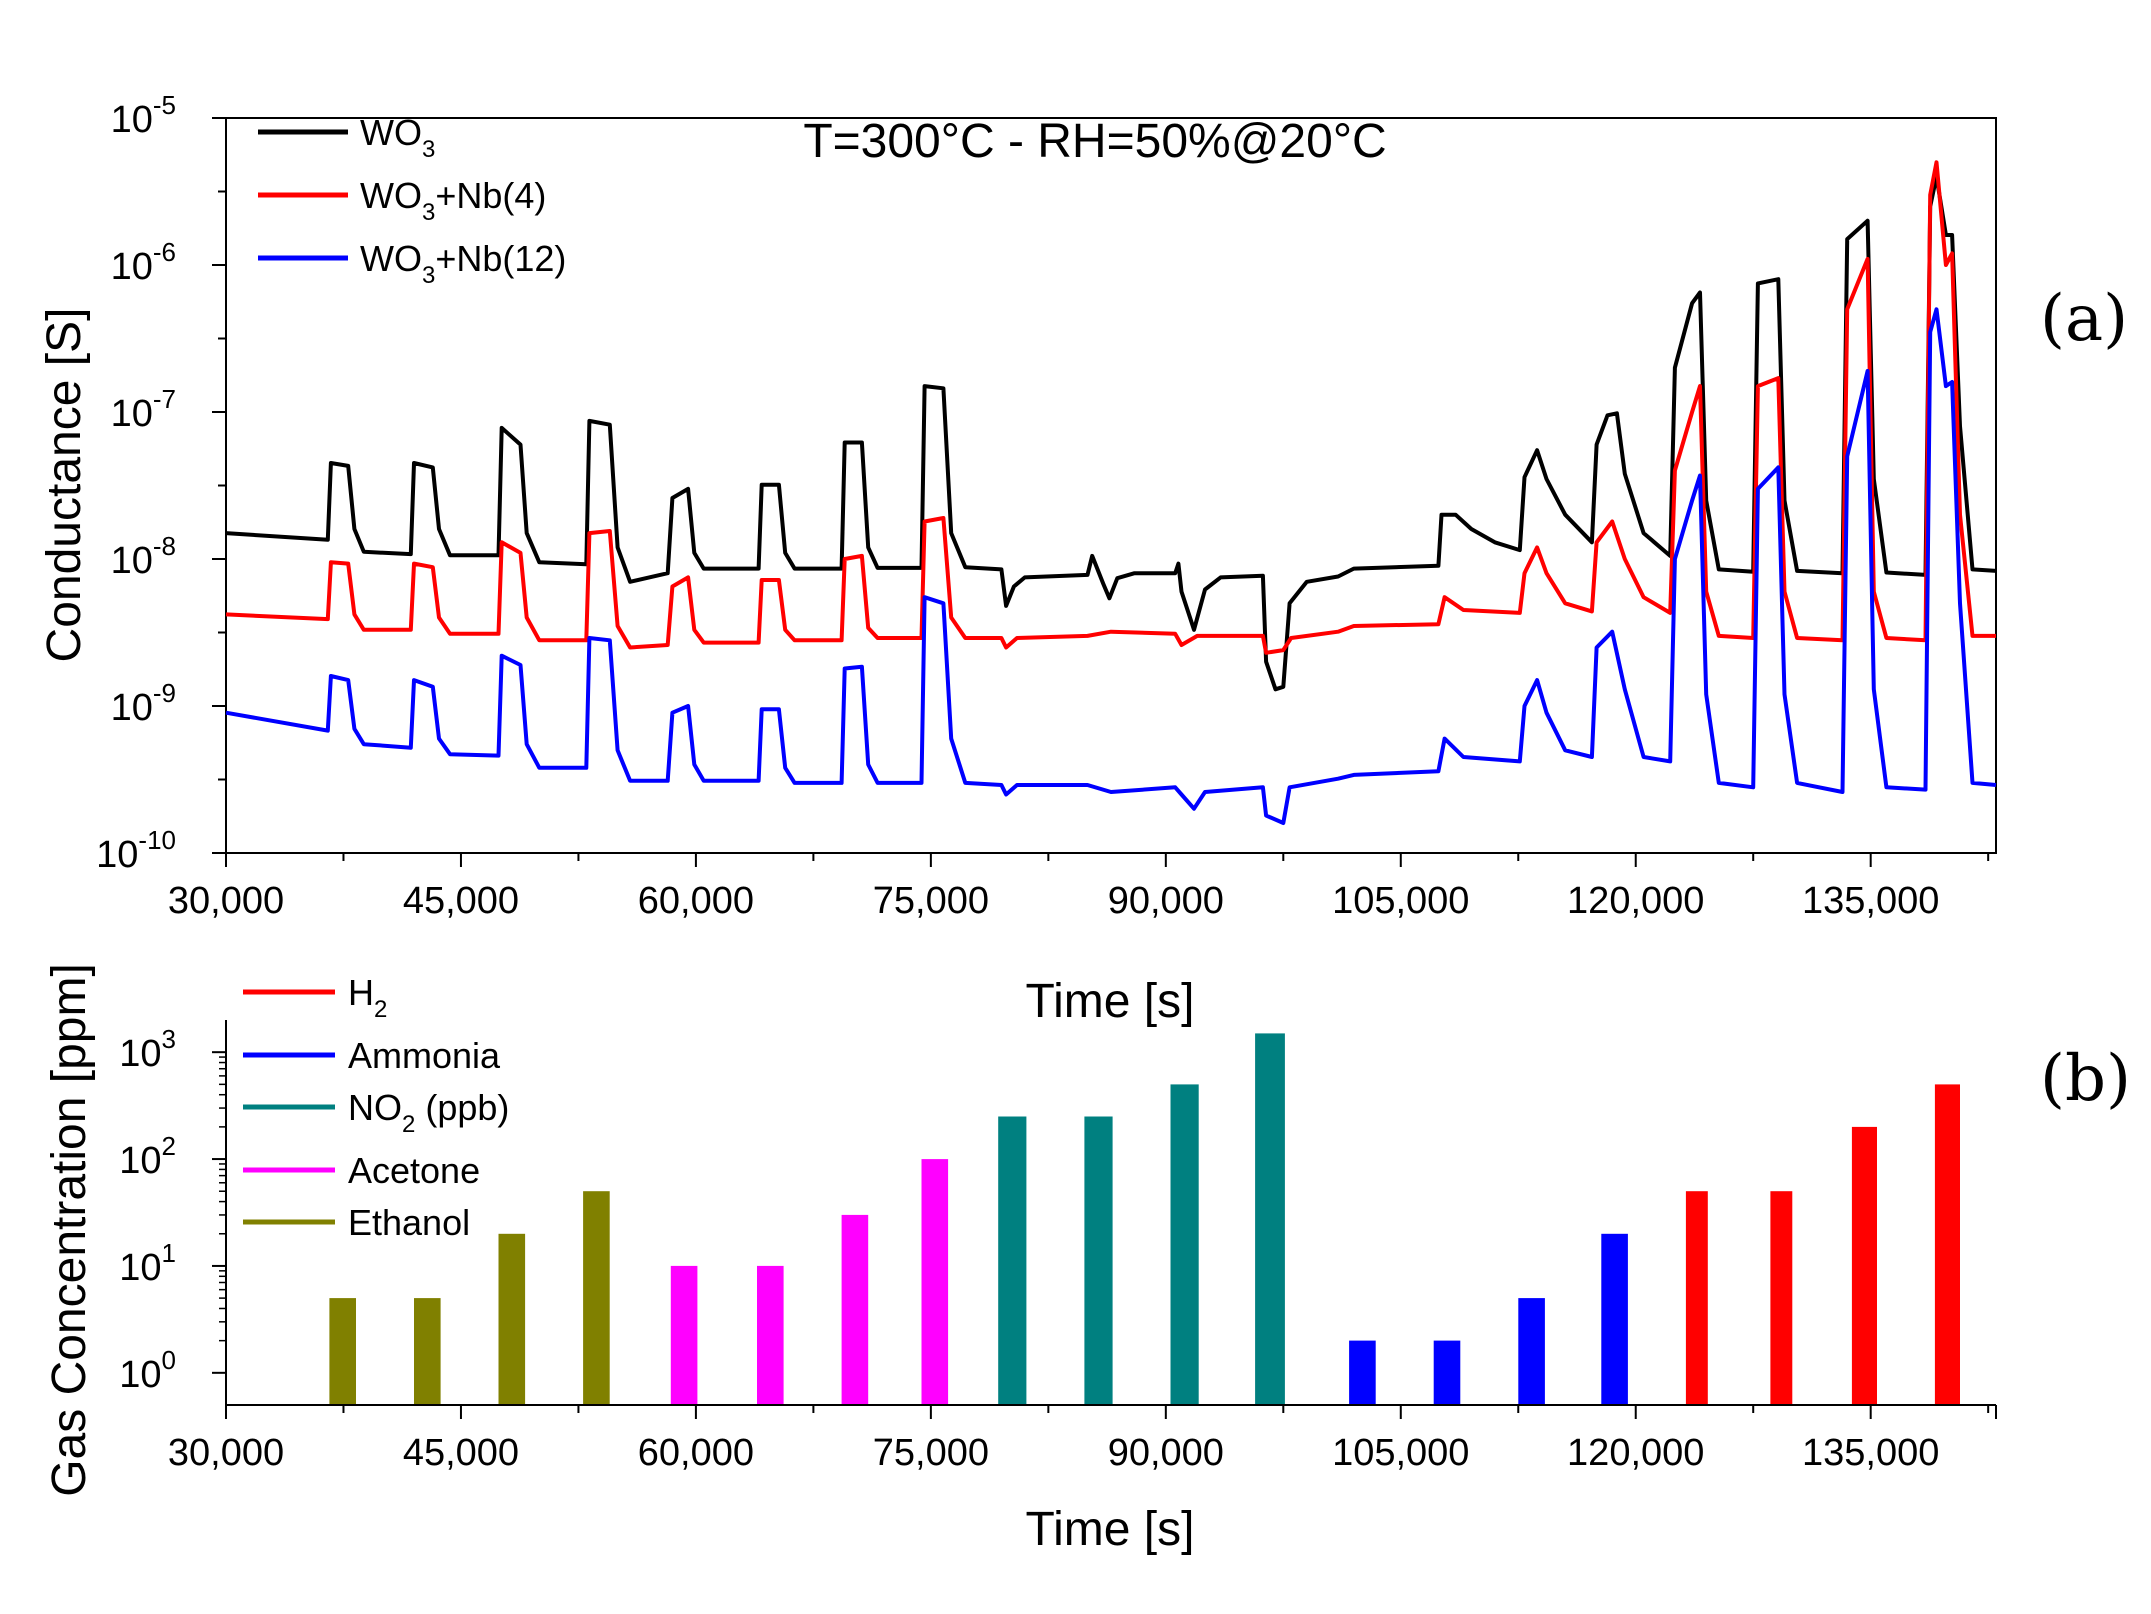 This screenshot has height=1614, width=2151. What do you see at coordinates (147, 1156) in the screenshot?
I see `gas-y-tick-label: 10²` at bounding box center [147, 1156].